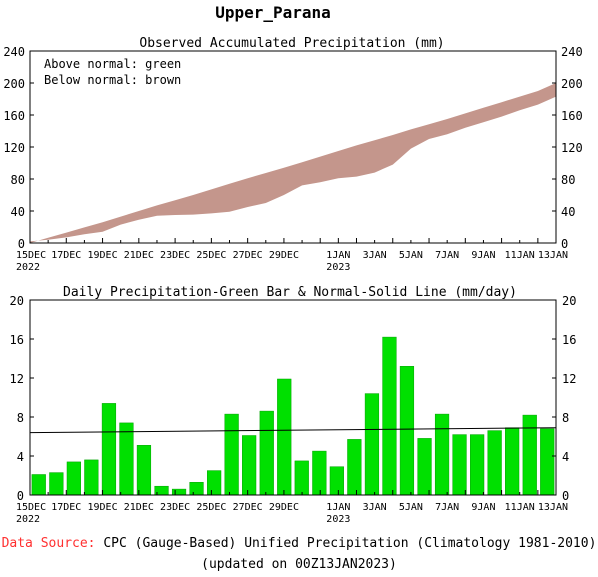  What do you see at coordinates (572, 116) in the screenshot?
I see `y-tick-label-right: 160` at bounding box center [572, 116].